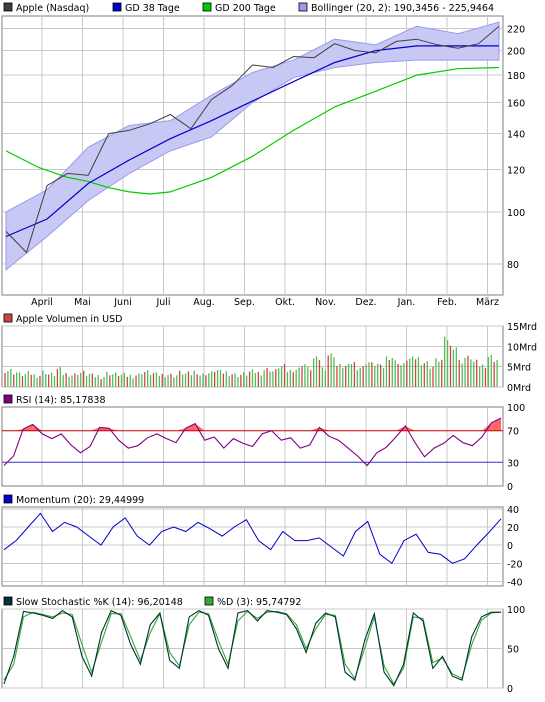 This screenshot has height=702, width=545. Describe the element at coordinates (259, 602) in the screenshot. I see `legend-label: %D (3): 95,74792` at that location.